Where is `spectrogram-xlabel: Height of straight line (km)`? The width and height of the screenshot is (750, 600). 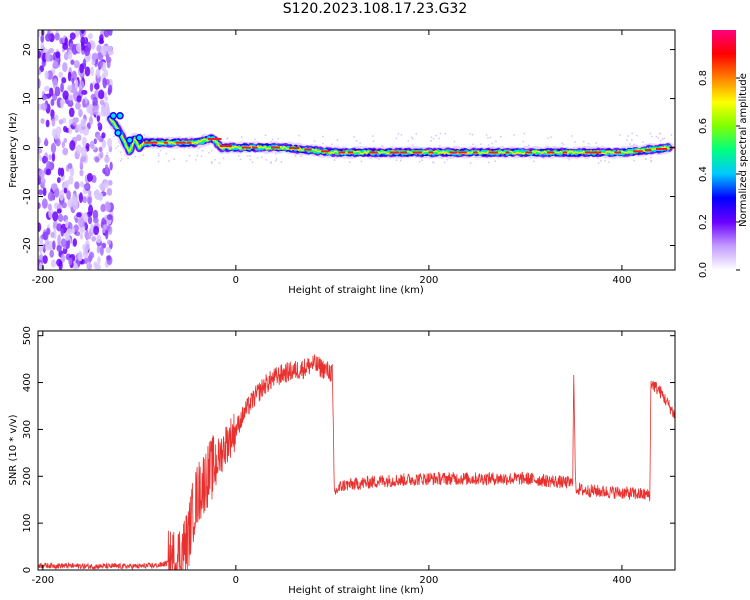 spectrogram-xlabel: Height of straight line (km) is located at coordinates (356, 290).